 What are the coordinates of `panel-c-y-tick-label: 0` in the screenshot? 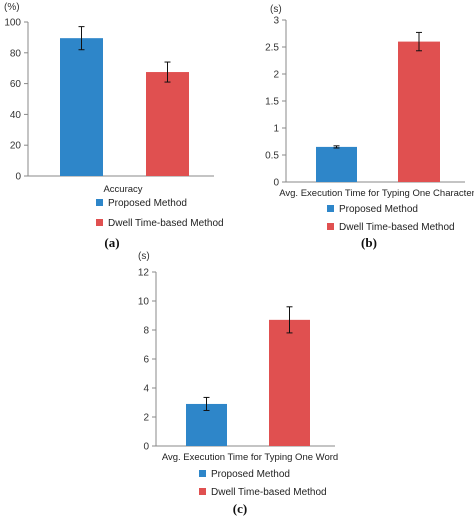 It's located at (146, 447).